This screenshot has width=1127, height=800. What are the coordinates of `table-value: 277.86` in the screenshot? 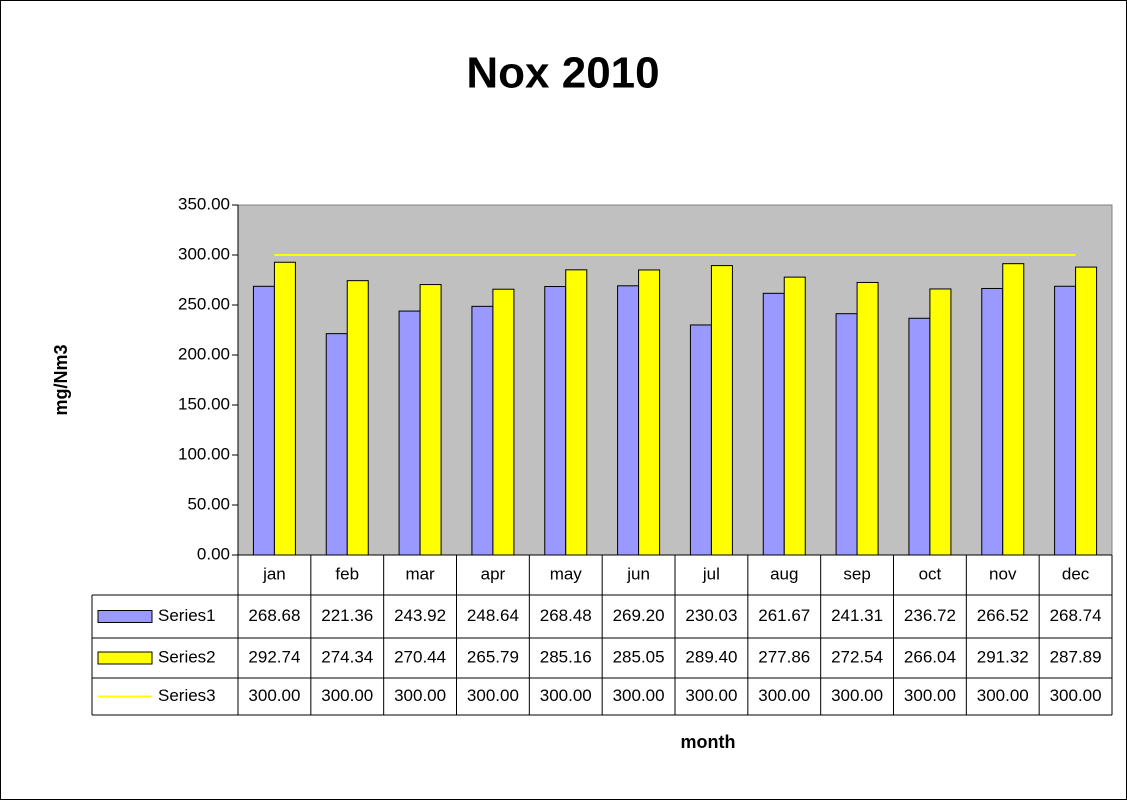 It's located at (784, 656).